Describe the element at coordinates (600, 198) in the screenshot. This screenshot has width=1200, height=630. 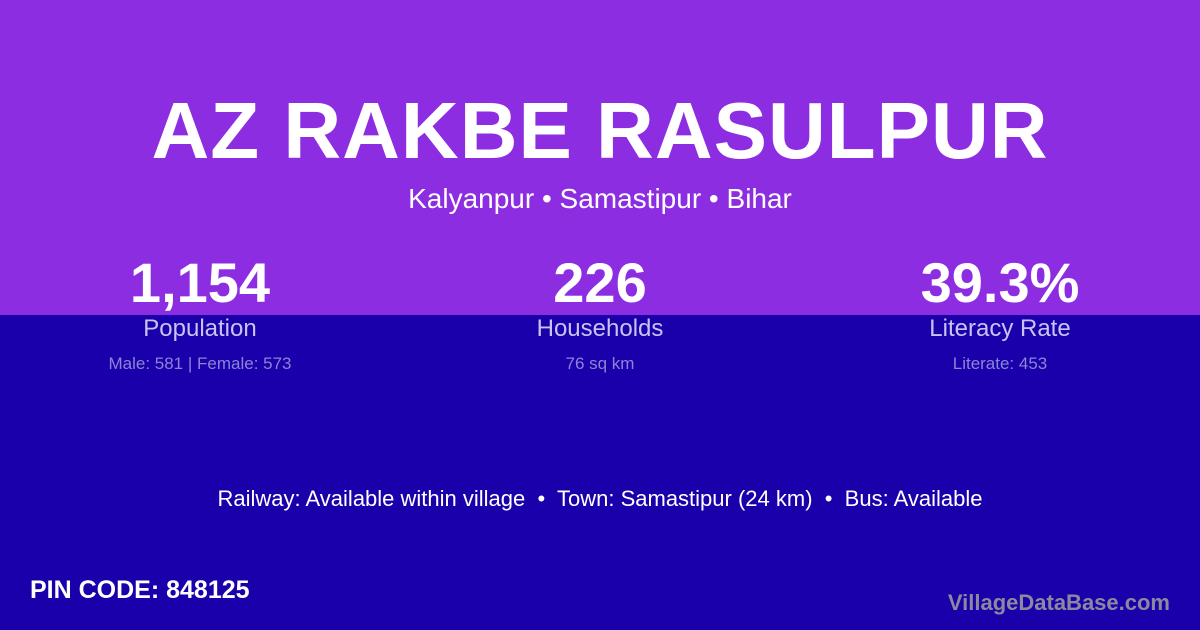
I see `location-subtitle: Kalyanpur • Samastipur • Bihar` at that location.